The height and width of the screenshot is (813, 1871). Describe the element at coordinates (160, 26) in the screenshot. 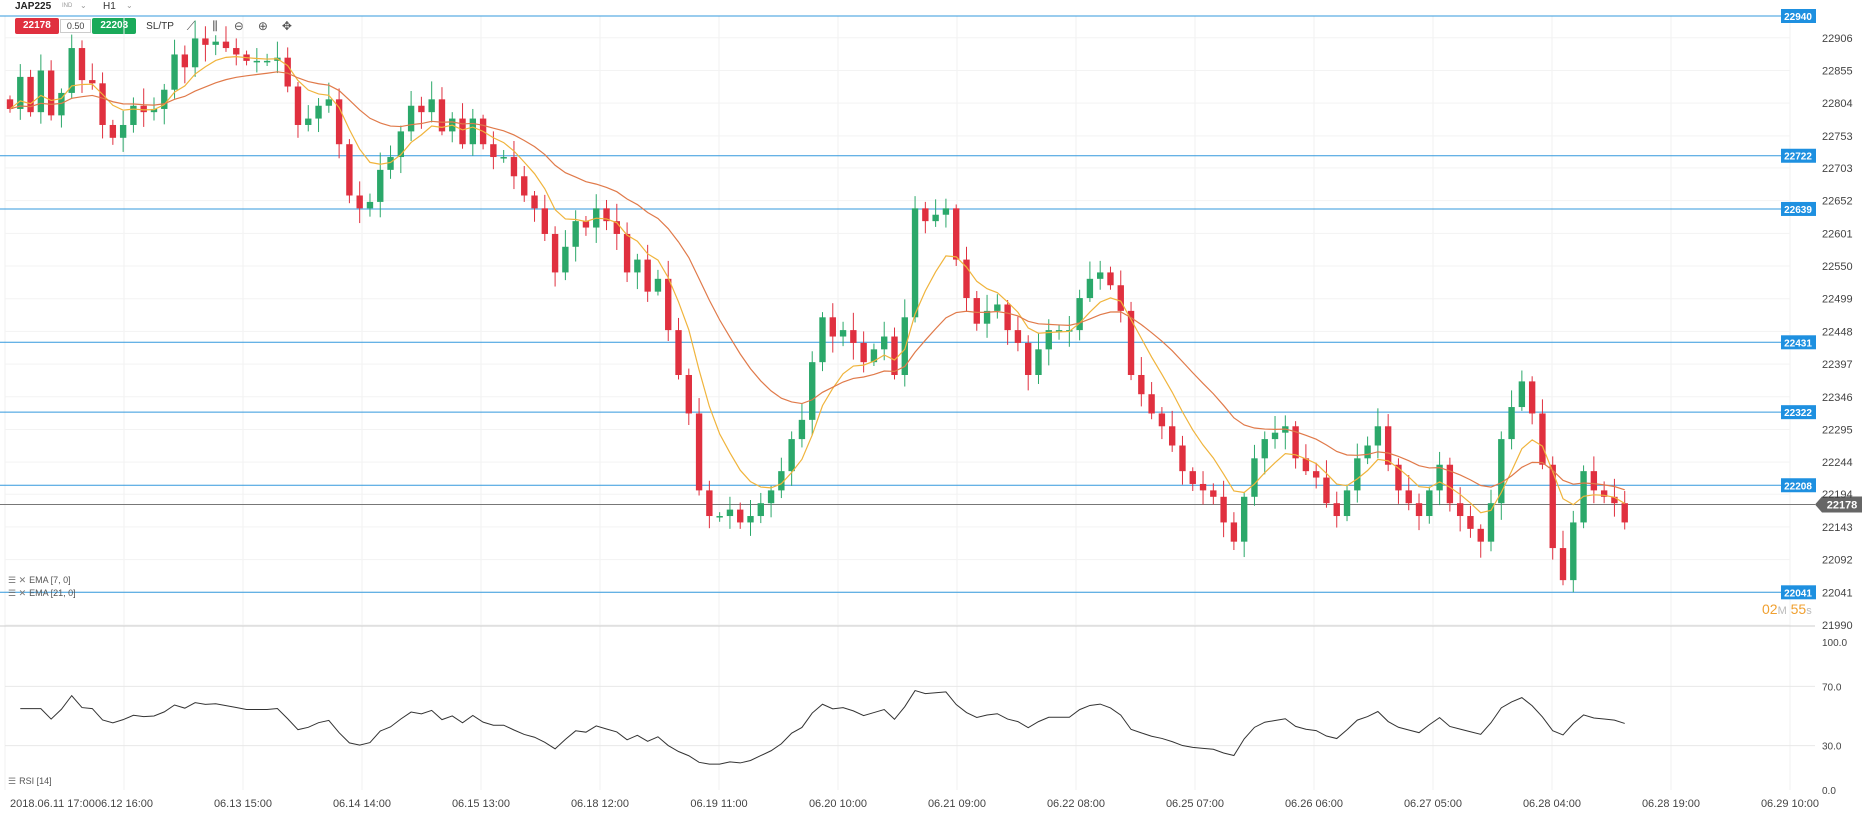

I see `sltp-button: SL/TP` at that location.